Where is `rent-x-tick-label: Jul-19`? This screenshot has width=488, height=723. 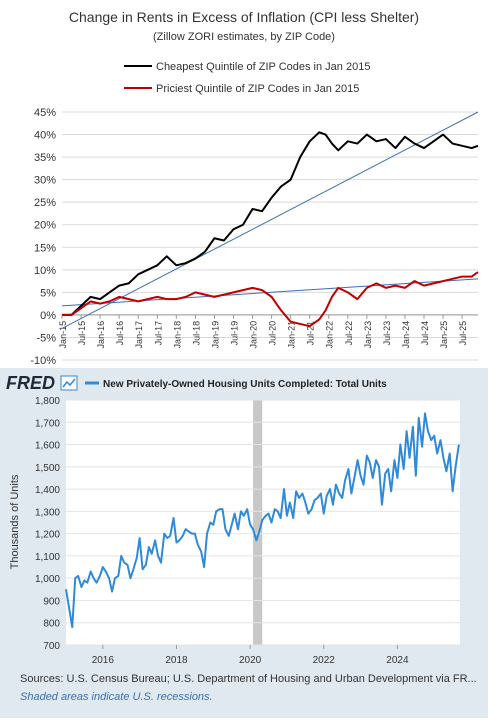
rent-x-tick-label: Jul-19 is located at coordinates (234, 333).